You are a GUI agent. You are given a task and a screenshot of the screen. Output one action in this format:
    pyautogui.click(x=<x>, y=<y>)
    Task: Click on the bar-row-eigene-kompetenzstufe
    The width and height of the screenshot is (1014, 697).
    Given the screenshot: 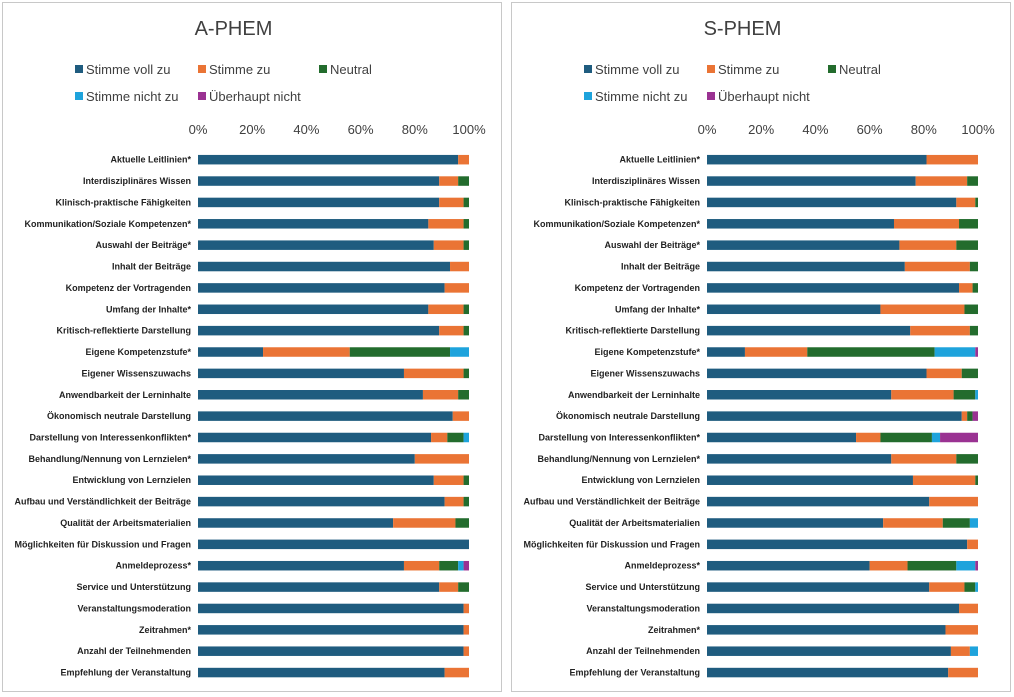 What is the action you would take?
    pyautogui.click(x=842, y=352)
    